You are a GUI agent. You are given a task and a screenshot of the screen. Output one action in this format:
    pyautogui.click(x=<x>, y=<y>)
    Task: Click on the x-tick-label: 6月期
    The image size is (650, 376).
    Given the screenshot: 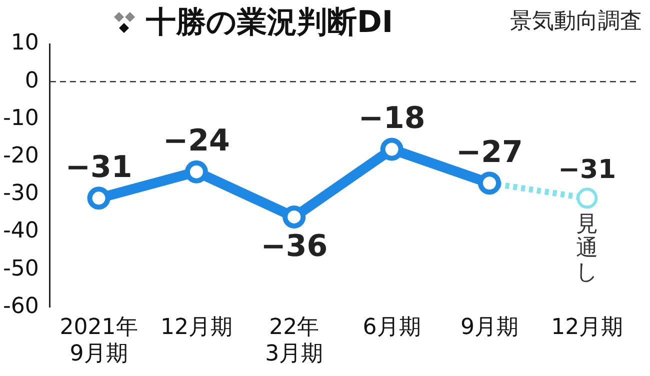 What is the action you would take?
    pyautogui.click(x=391, y=327)
    